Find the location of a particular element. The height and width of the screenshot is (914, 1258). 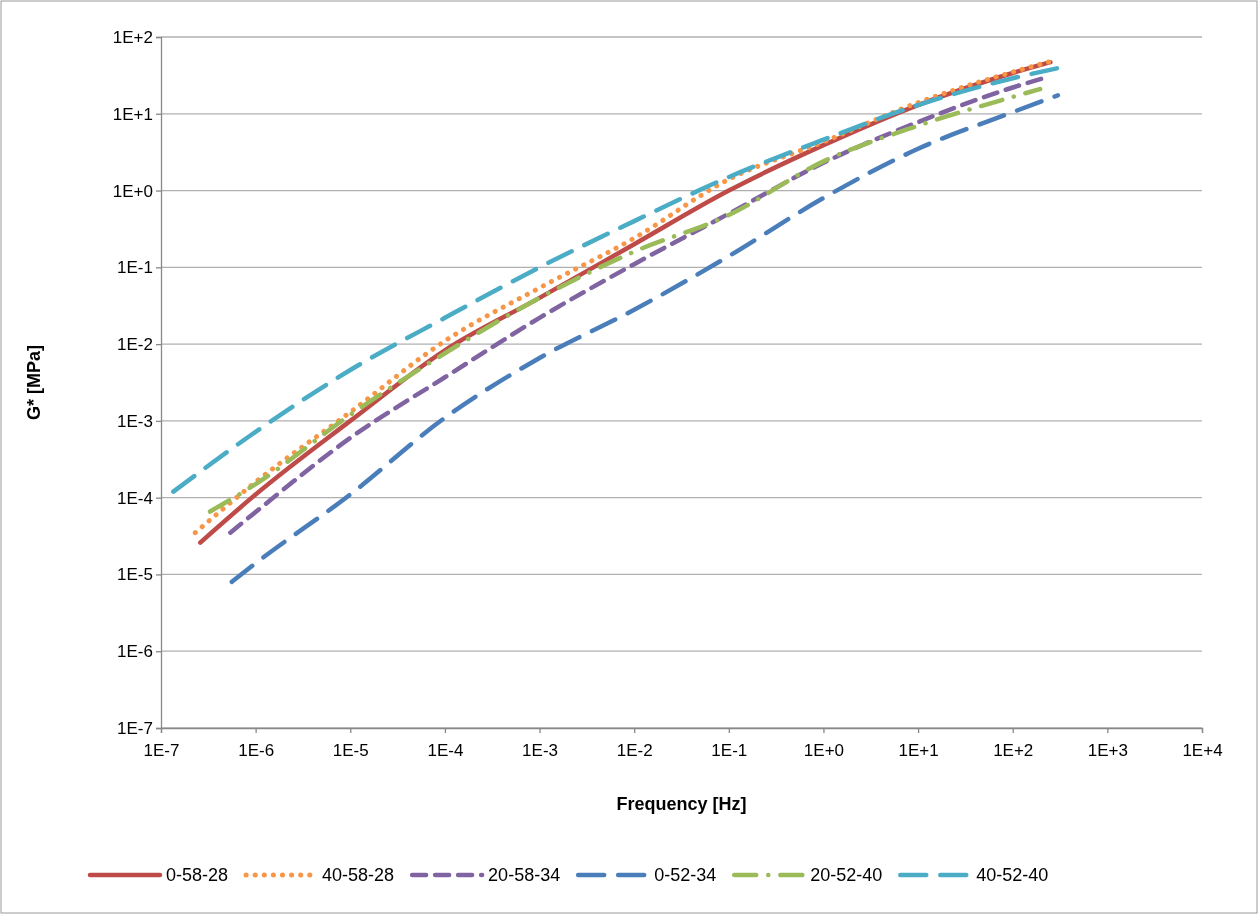

legend-label: 0-58-28 is located at coordinates (197, 875).